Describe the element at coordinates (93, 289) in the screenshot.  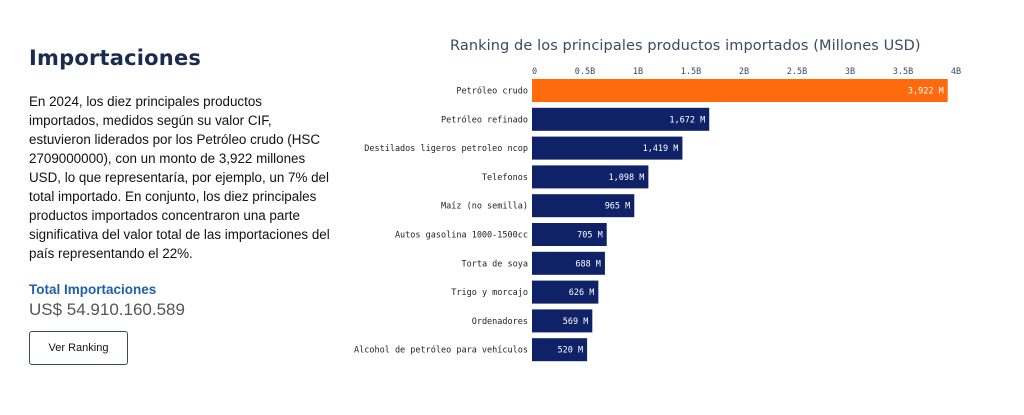
I see `total-label: Total Importaciones` at that location.